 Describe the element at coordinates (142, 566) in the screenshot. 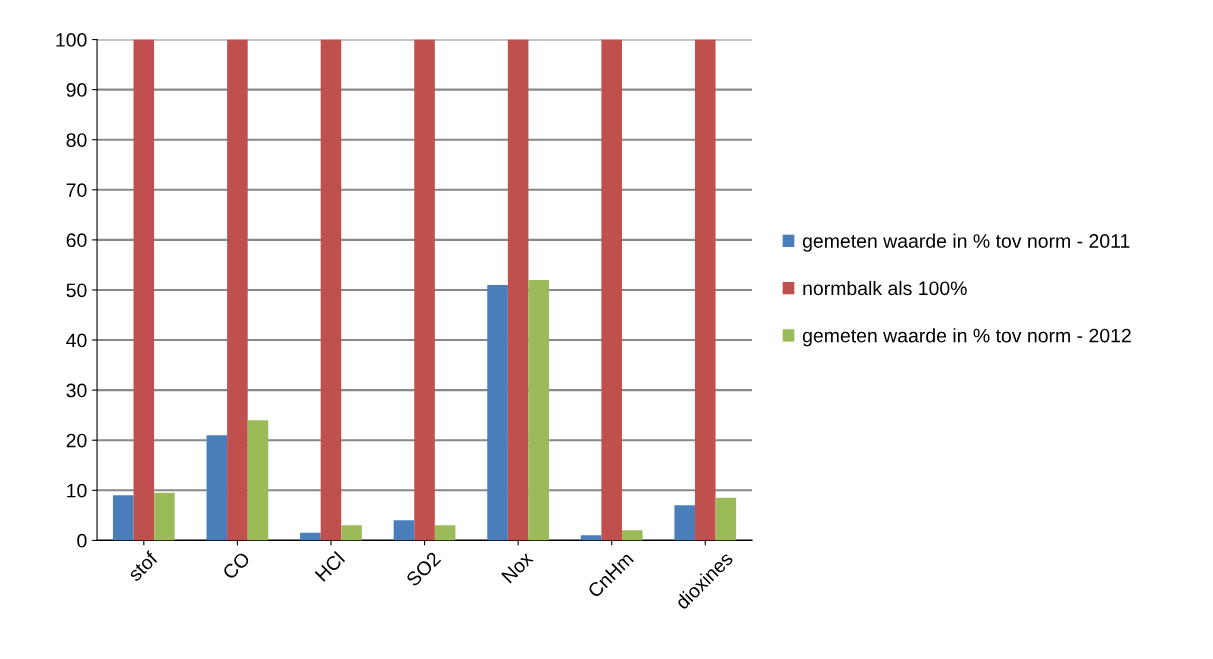

I see `x-tick-label: stof` at that location.